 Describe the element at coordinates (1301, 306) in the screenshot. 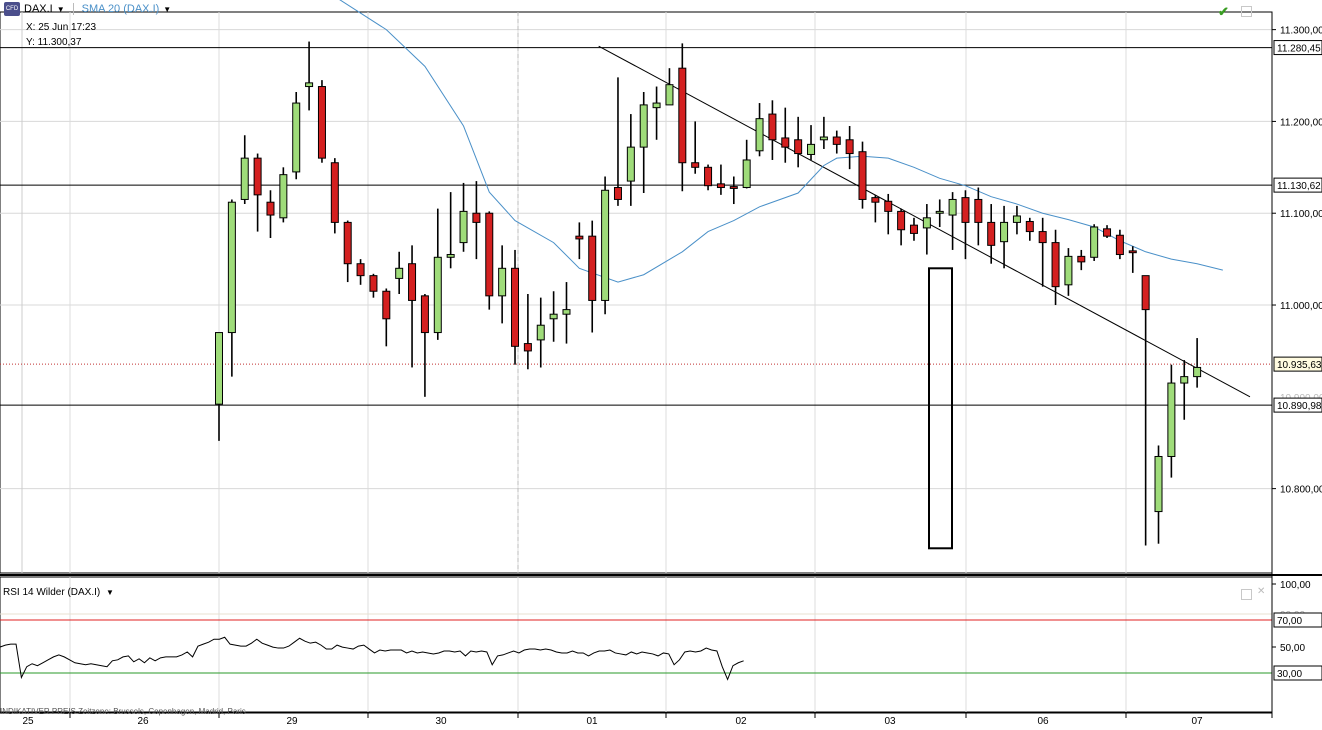

I see `price-tick-label: 11.000,00` at that location.